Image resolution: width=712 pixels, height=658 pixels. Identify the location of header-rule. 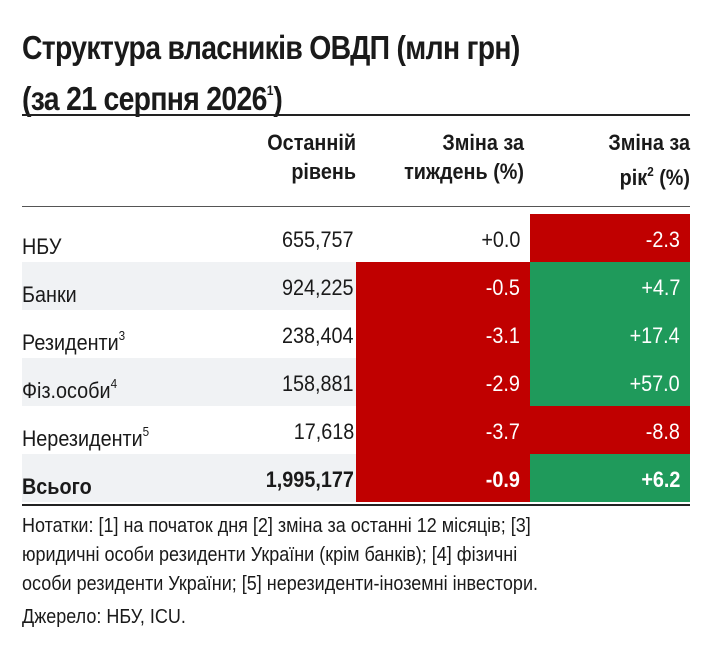
(356, 206).